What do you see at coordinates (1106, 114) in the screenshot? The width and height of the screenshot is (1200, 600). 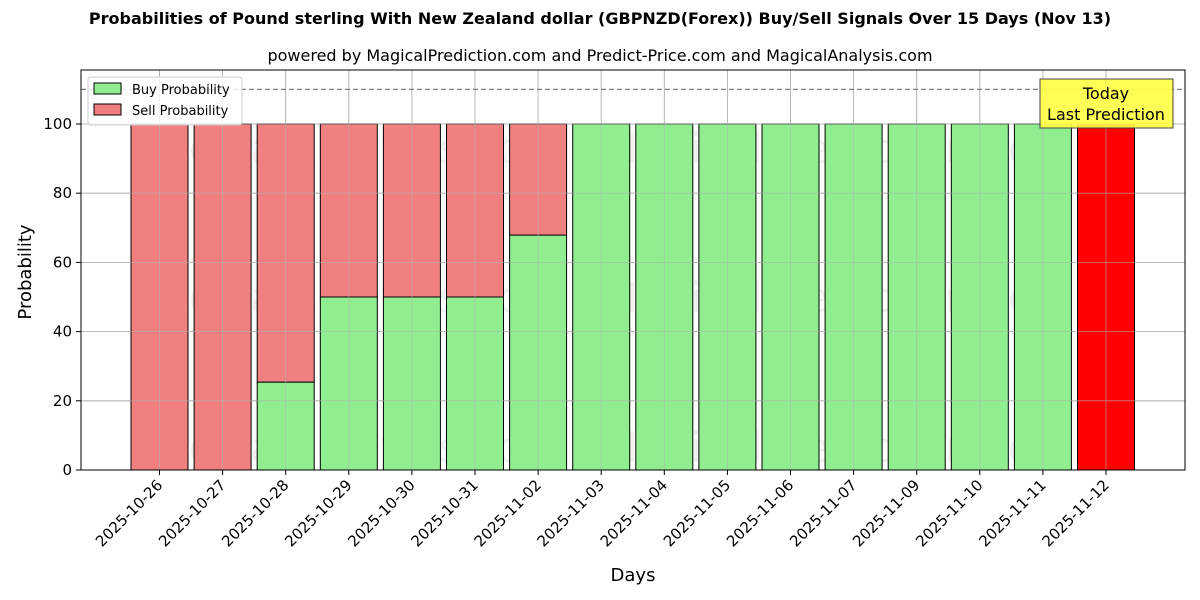 I see `annotation-line2: Last Prediction` at bounding box center [1106, 114].